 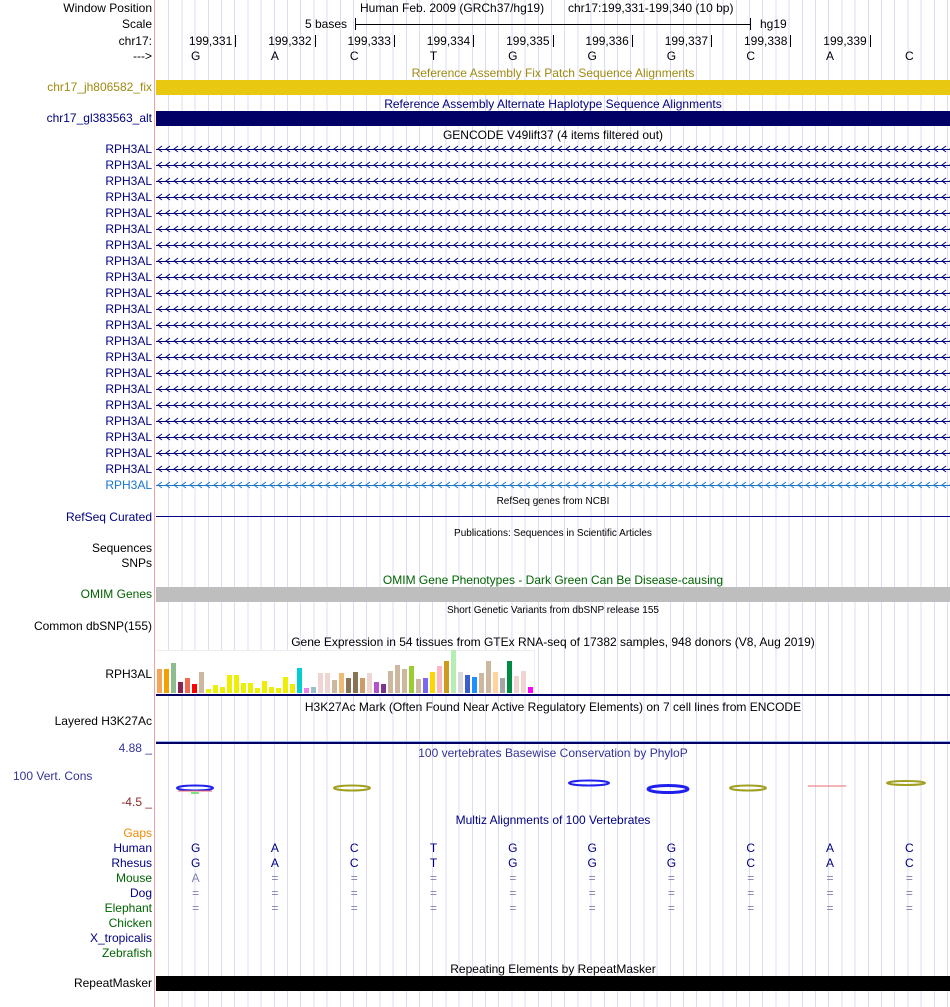 What do you see at coordinates (92, 626) in the screenshot?
I see `dbsnp-track-label: Common dbSNP(155)` at bounding box center [92, 626].